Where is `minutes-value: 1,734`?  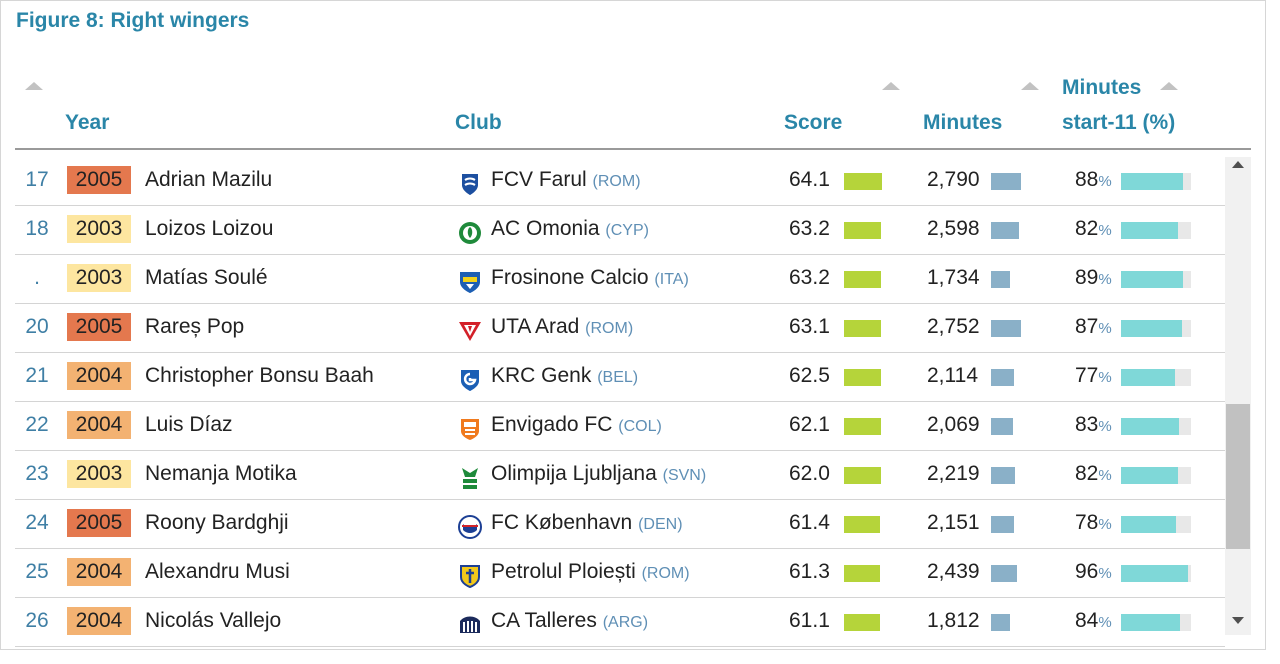 minutes-value: 1,734 is located at coordinates (953, 277).